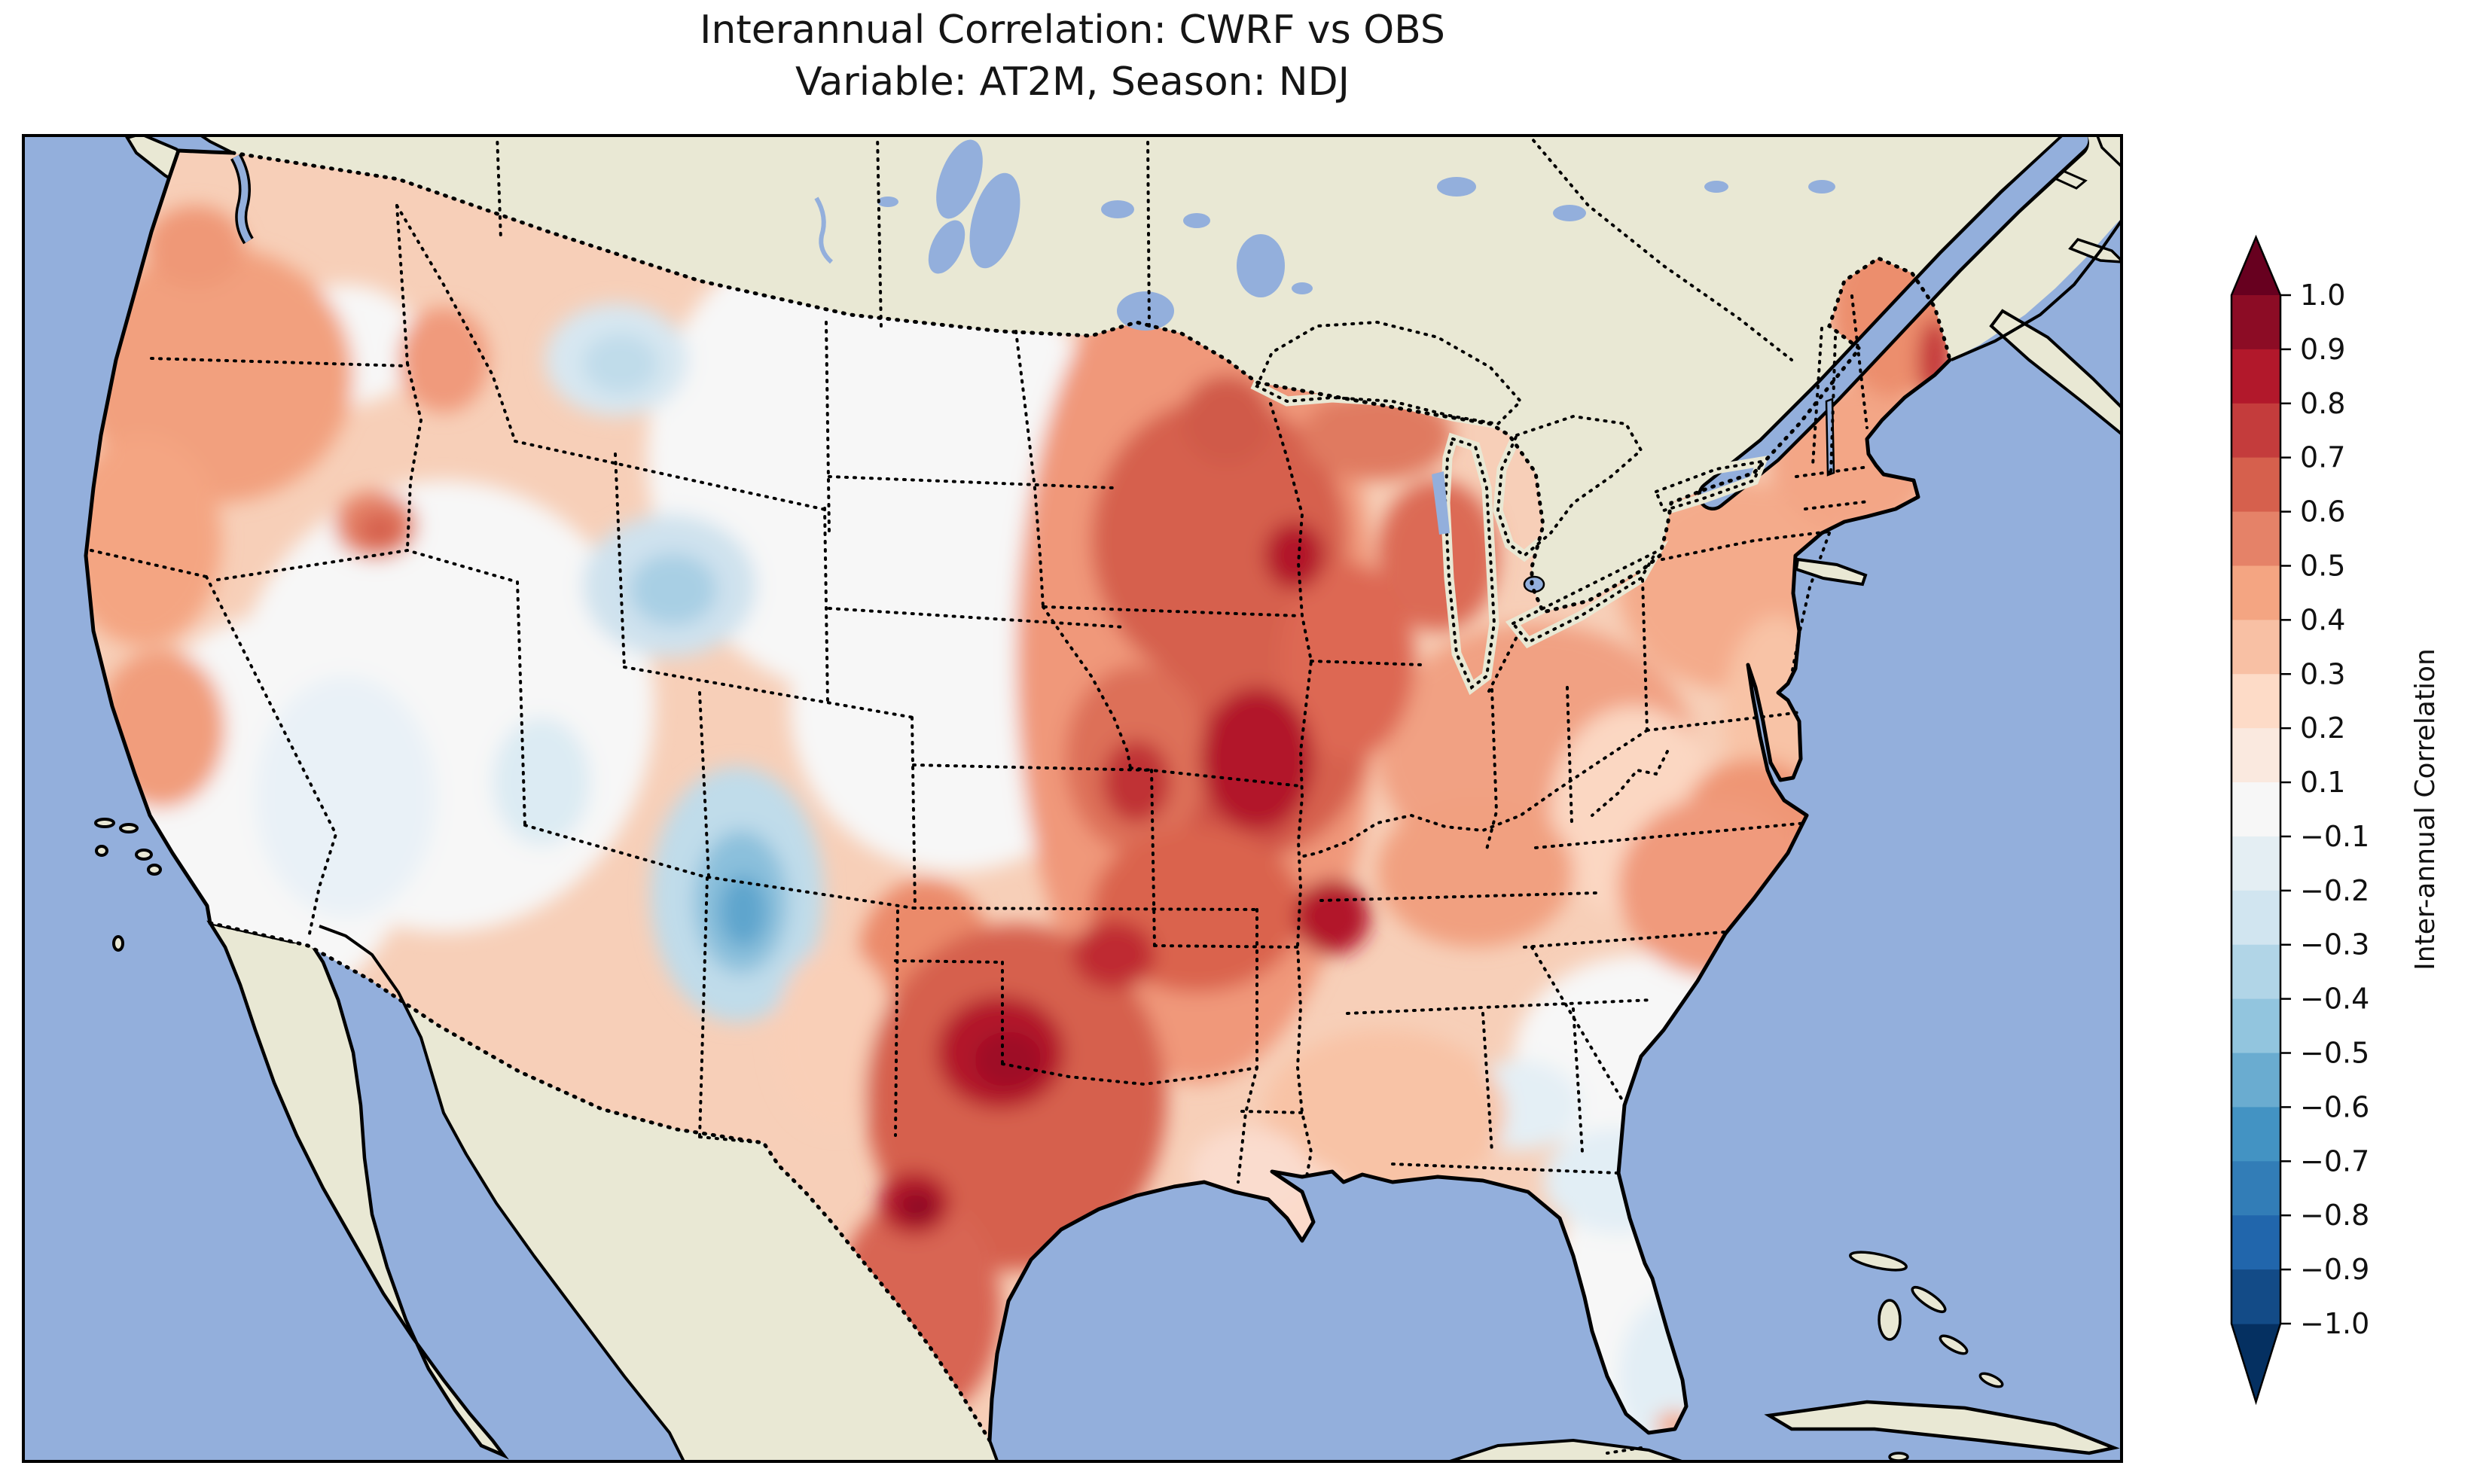 The image size is (2474, 1484). I want to click on colorbar-tick-label: 0.6, so click(2323, 512).